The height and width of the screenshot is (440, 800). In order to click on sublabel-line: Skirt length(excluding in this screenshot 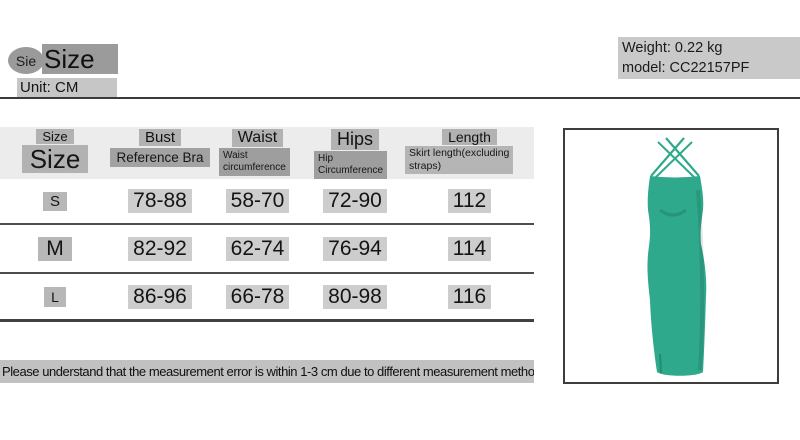, I will do `click(459, 153)`.